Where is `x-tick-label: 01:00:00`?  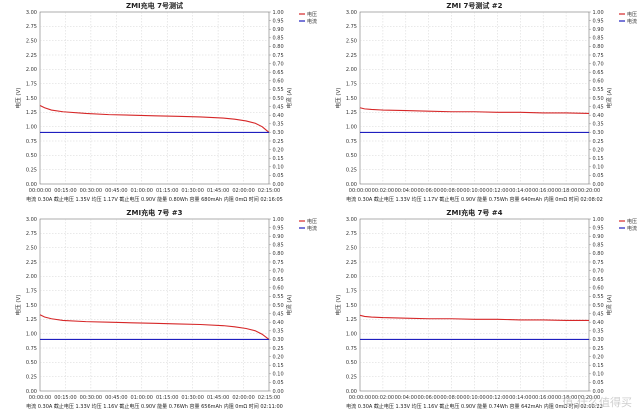
x-tick-label: 01:00:00 is located at coordinates (142, 398).